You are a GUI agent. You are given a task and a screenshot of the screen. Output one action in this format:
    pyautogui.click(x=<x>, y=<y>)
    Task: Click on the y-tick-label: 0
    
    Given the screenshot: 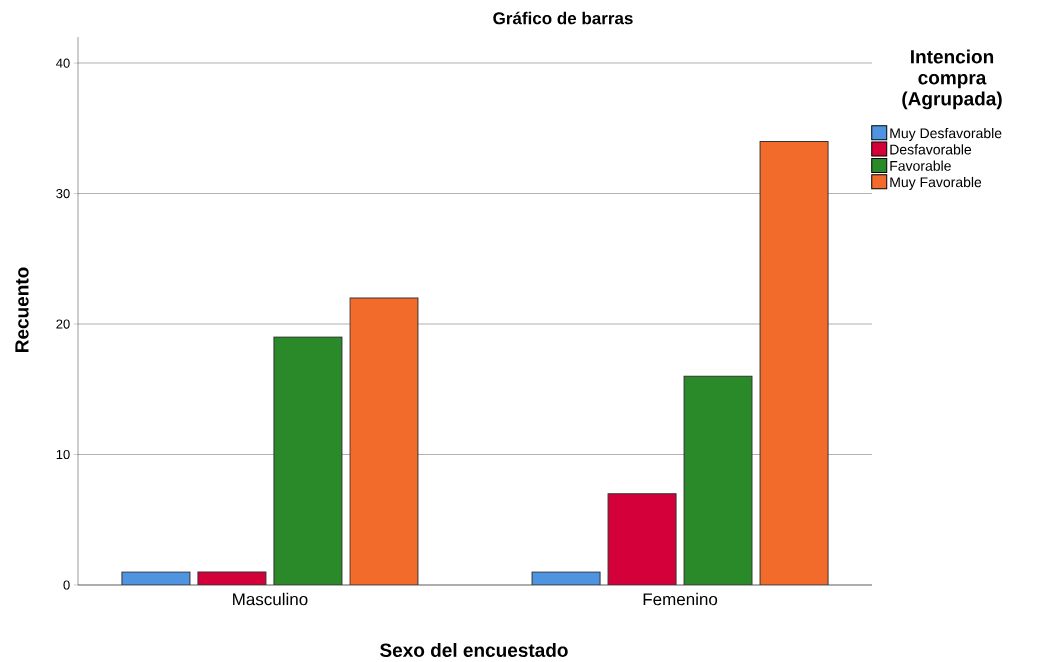 What is the action you would take?
    pyautogui.click(x=66, y=585)
    